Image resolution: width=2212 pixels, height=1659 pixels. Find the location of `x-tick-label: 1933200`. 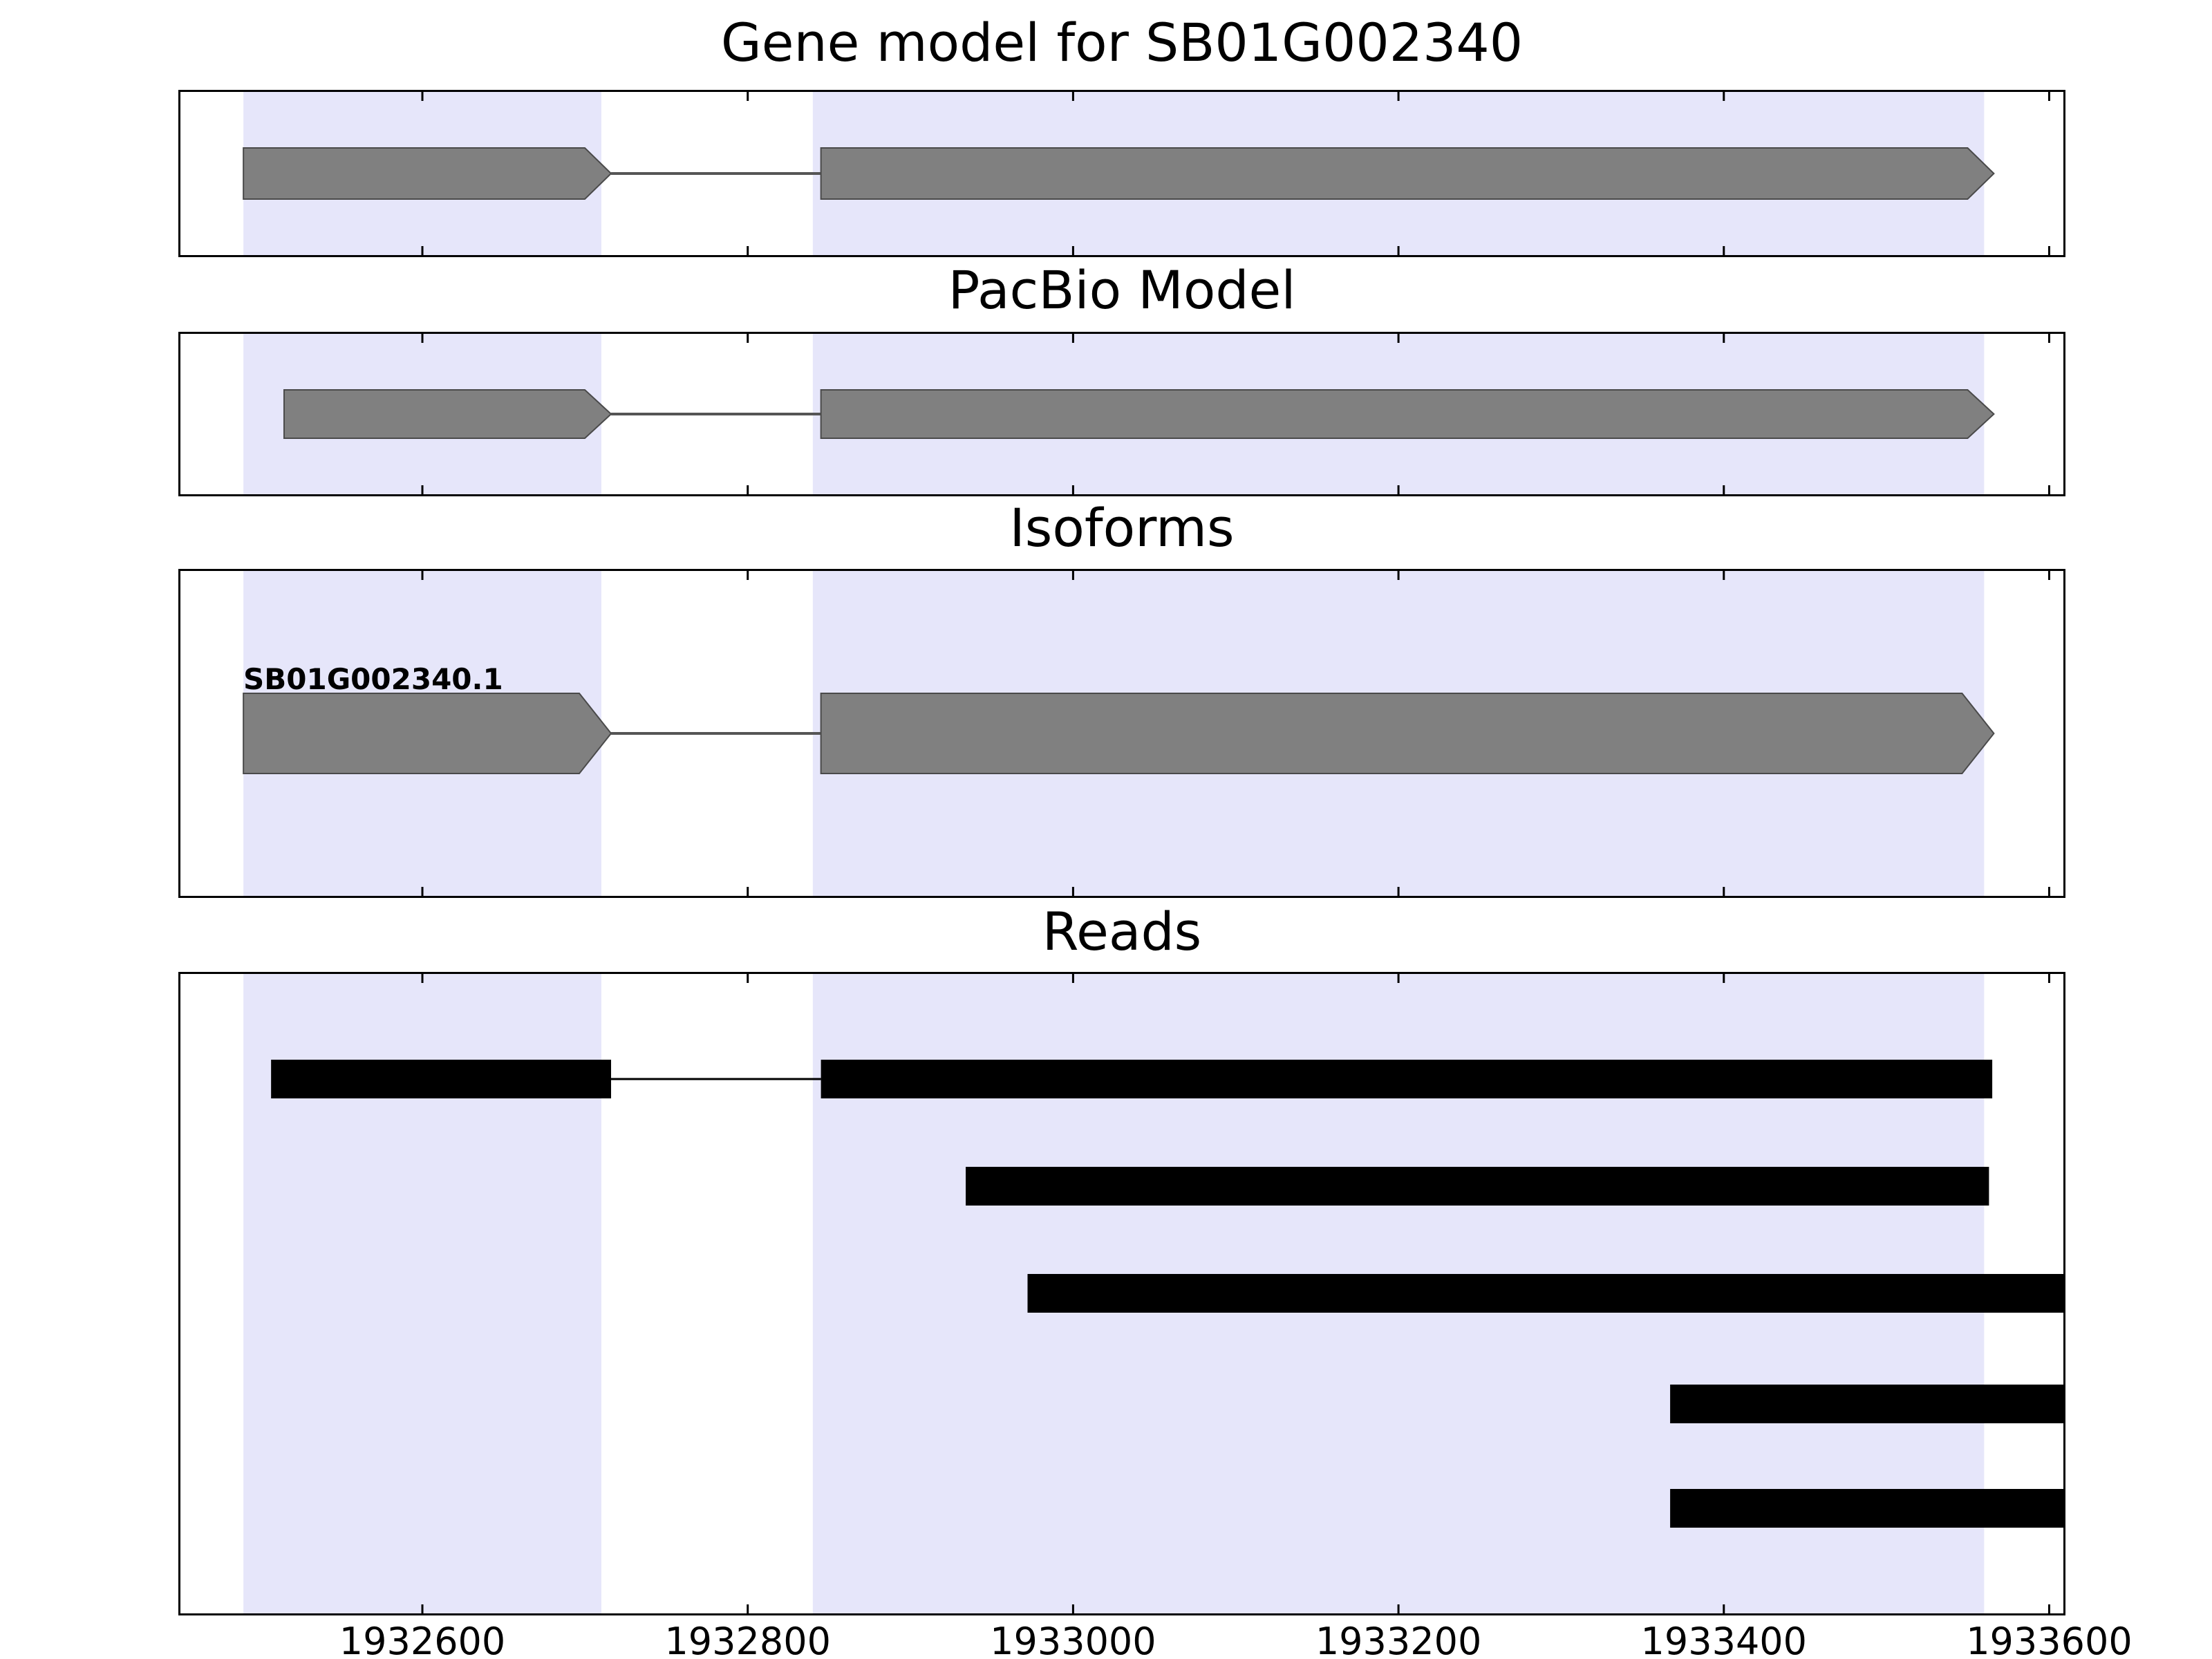

x-tick-label: 1933200 is located at coordinates (1398, 1639).